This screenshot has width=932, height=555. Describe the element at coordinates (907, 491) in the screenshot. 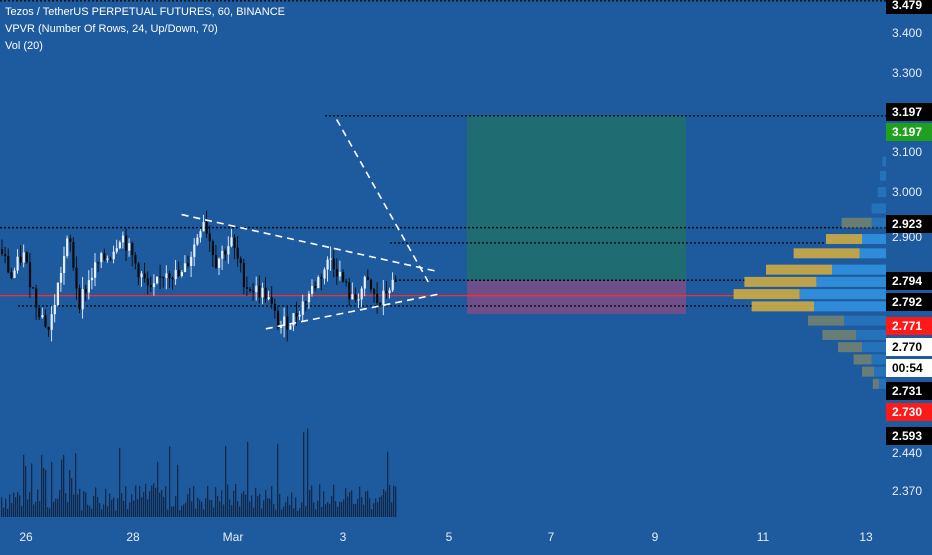

I see `price-tick-label: 2.370` at that location.